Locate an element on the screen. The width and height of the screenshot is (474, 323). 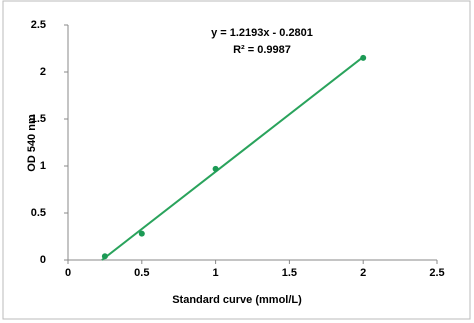
y-tick-label: 1.5 is located at coordinates (38, 119).